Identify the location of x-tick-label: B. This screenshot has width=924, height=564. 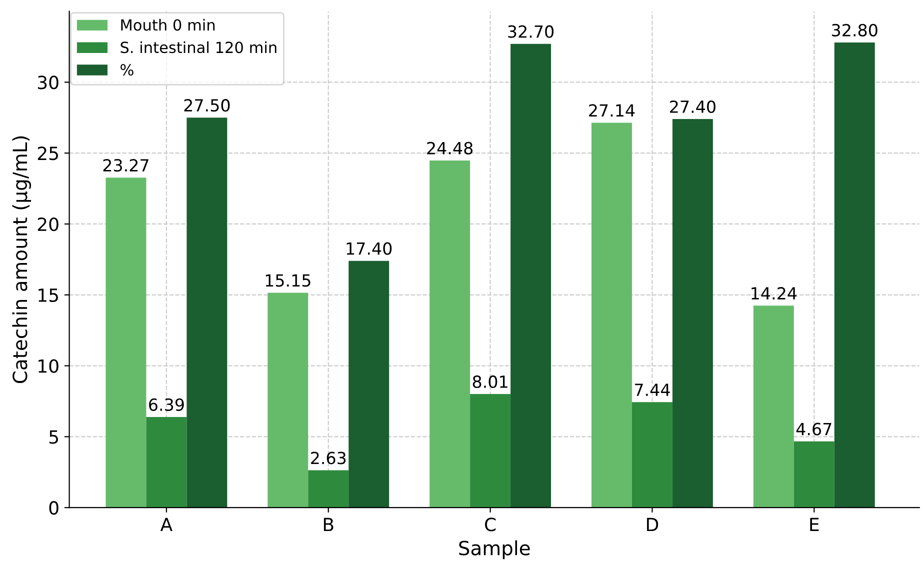
(329, 525).